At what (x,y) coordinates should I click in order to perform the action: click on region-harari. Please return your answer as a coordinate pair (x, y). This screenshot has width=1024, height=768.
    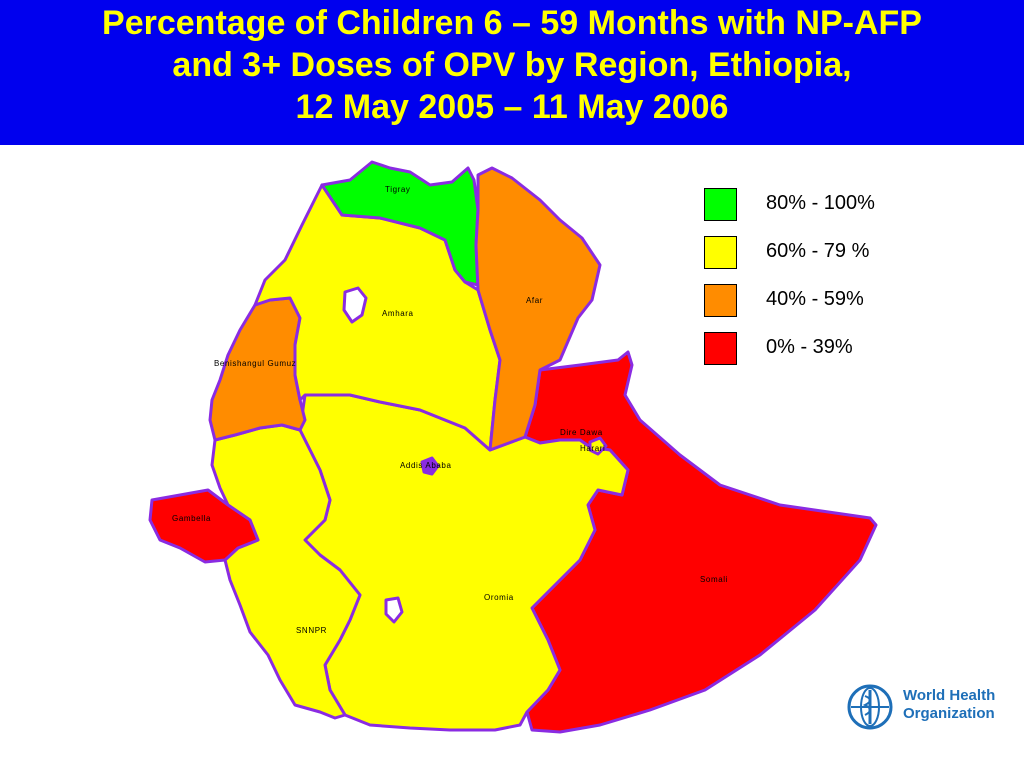
    Looking at the image, I should click on (598, 446).